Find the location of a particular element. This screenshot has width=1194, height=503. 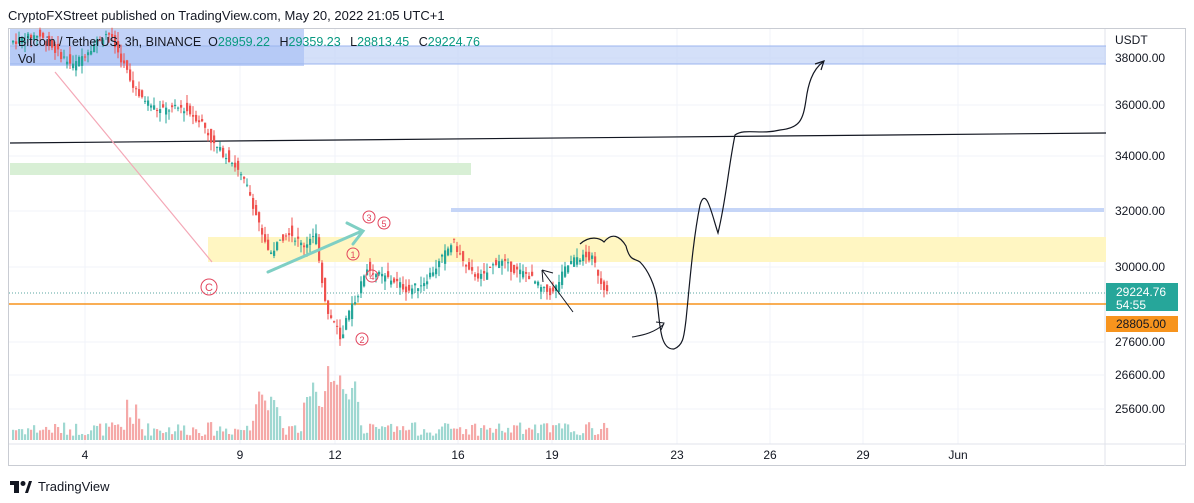

time-axis: 4 9 12 16 19 23 26 29 Jun is located at coordinates (525, 455).